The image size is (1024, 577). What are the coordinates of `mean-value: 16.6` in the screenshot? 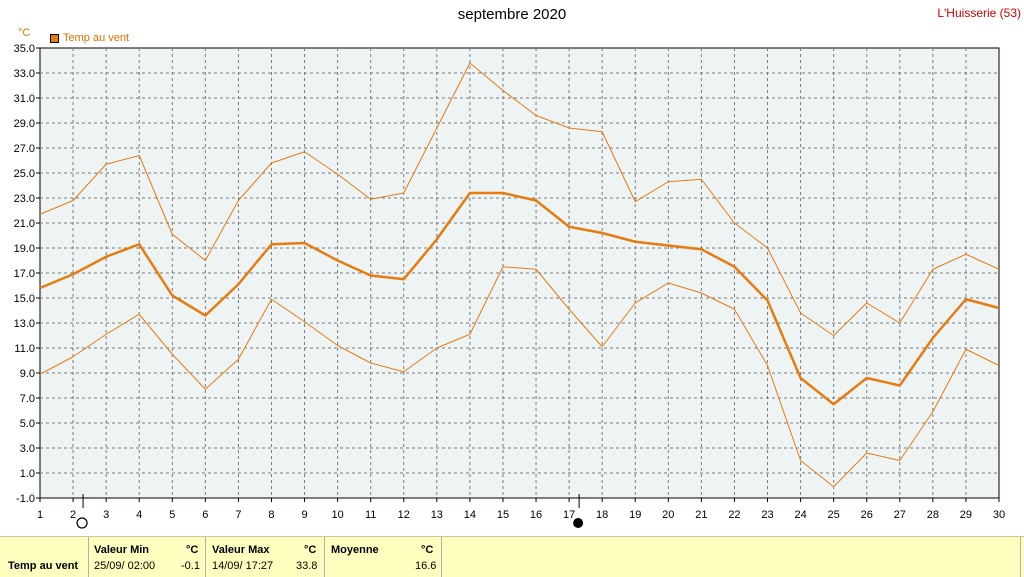 It's located at (426, 566).